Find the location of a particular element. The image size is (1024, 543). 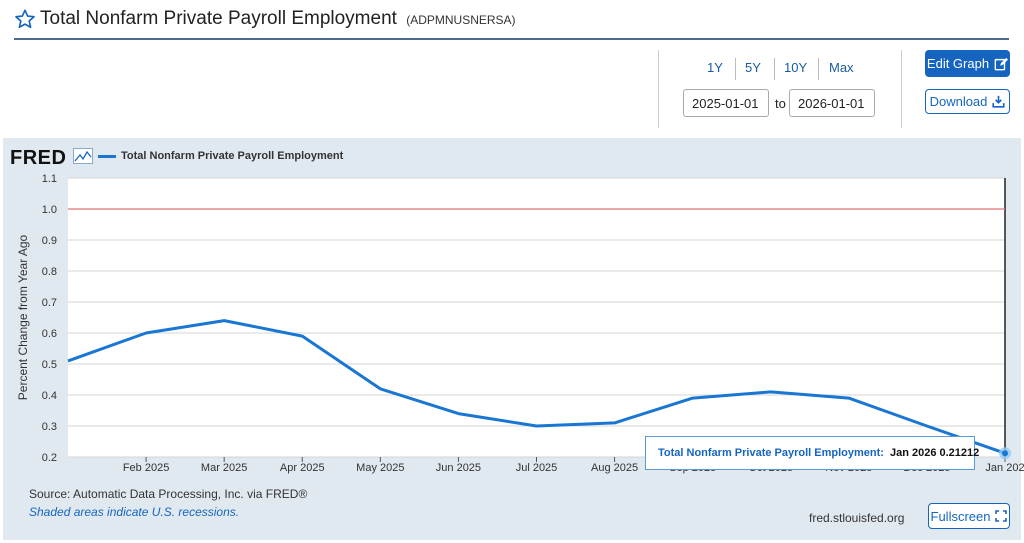

range-max-button: Max is located at coordinates (841, 67).